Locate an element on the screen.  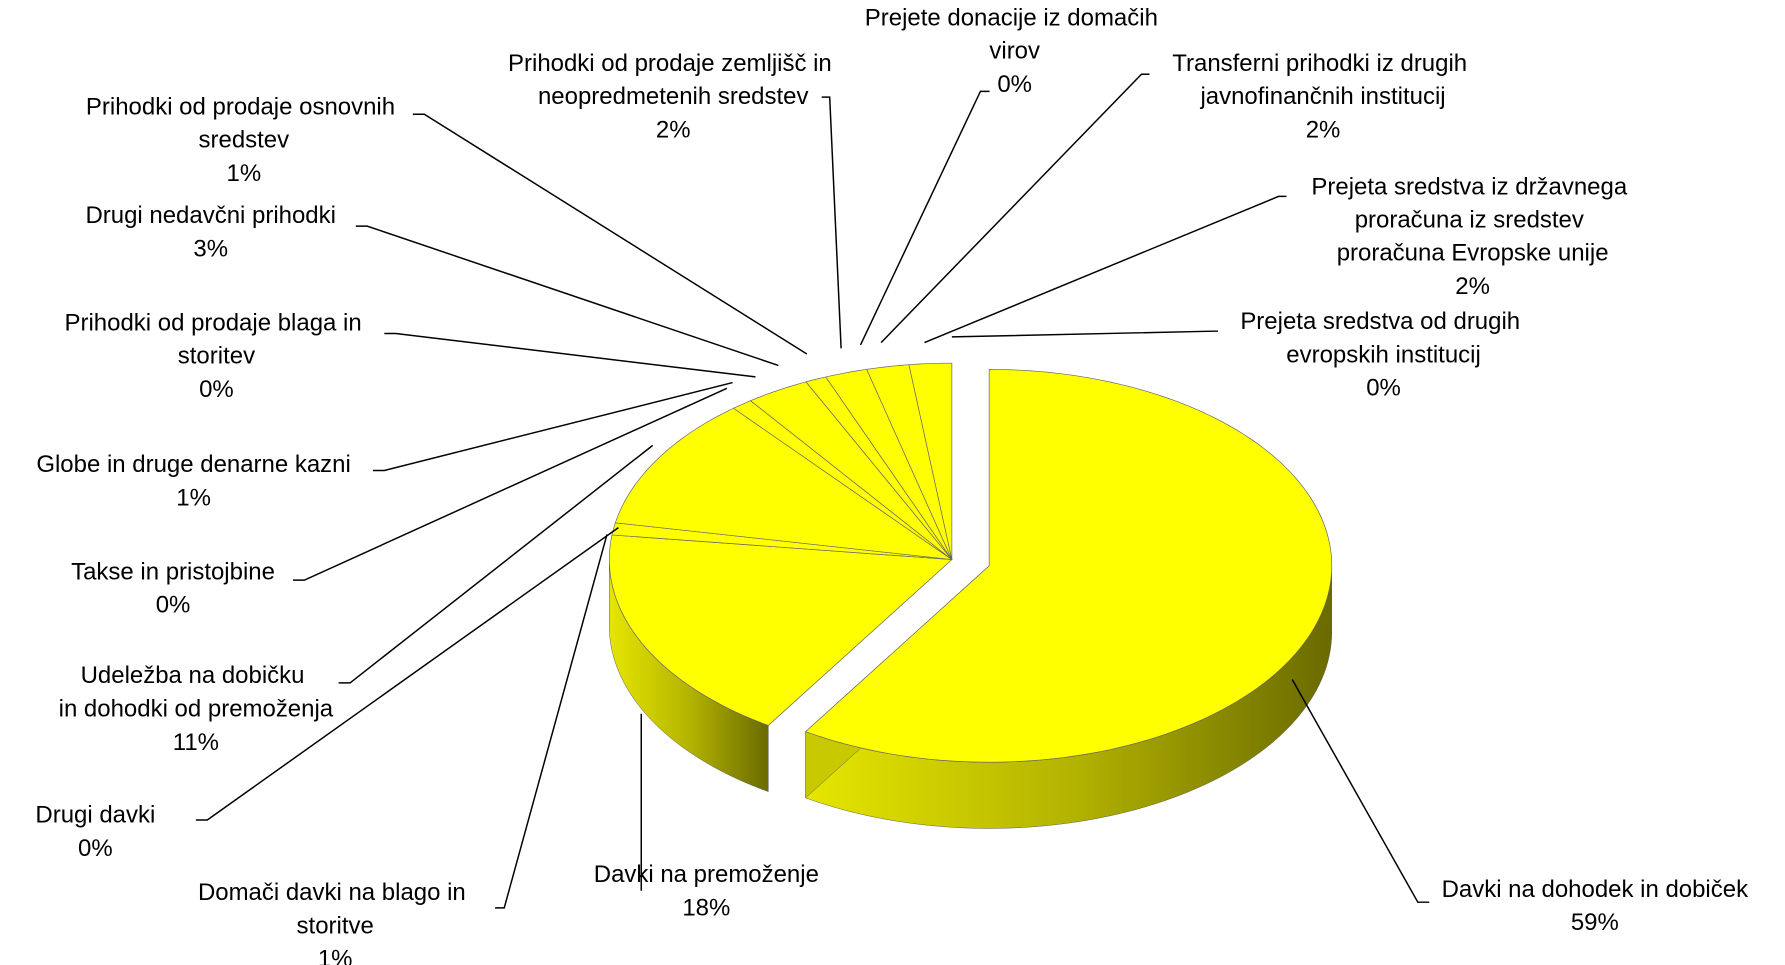
slice-label: Drugi nedavčni prihodki is located at coordinates (210, 215).